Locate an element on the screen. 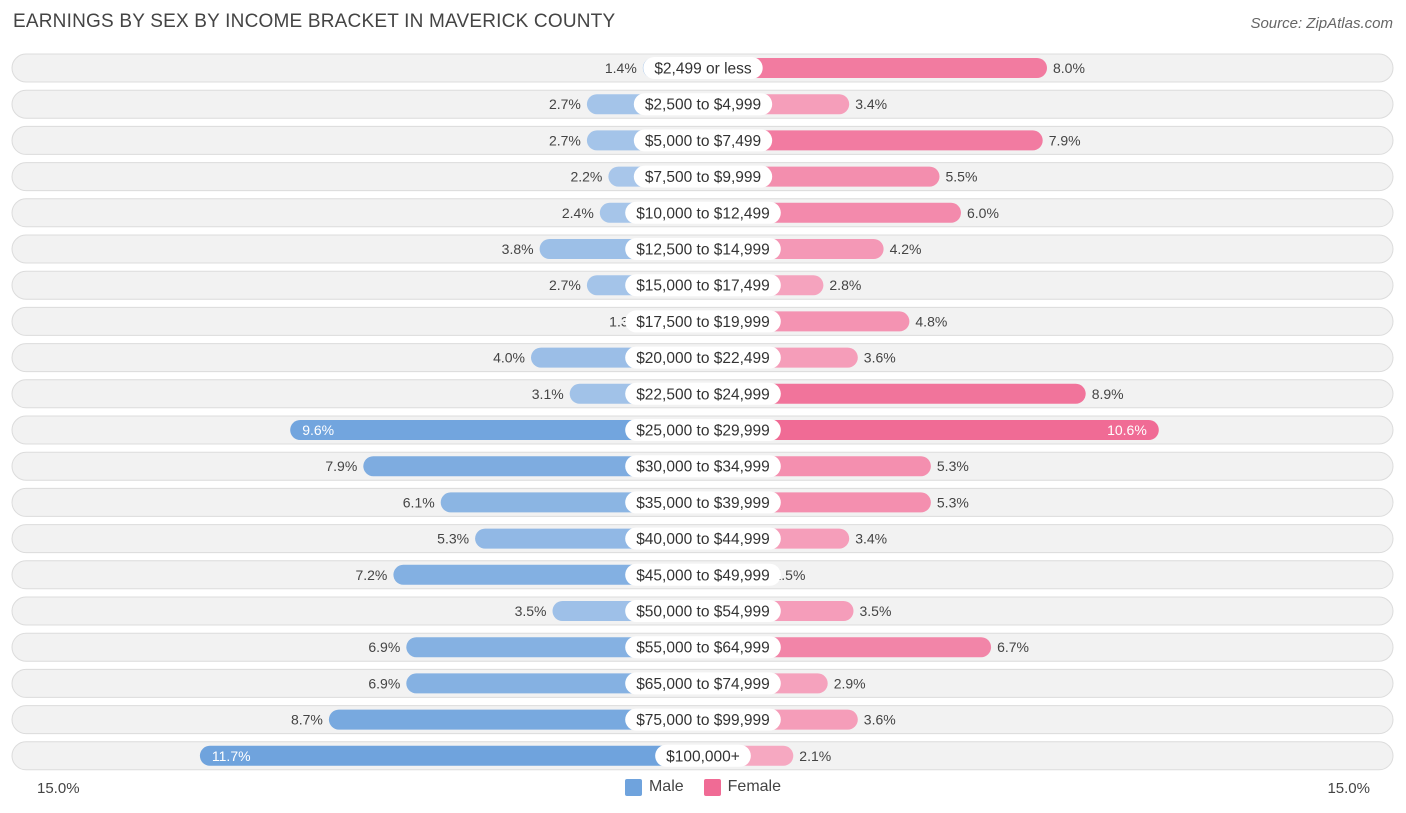  legend-swatch-male is located at coordinates (633, 787).